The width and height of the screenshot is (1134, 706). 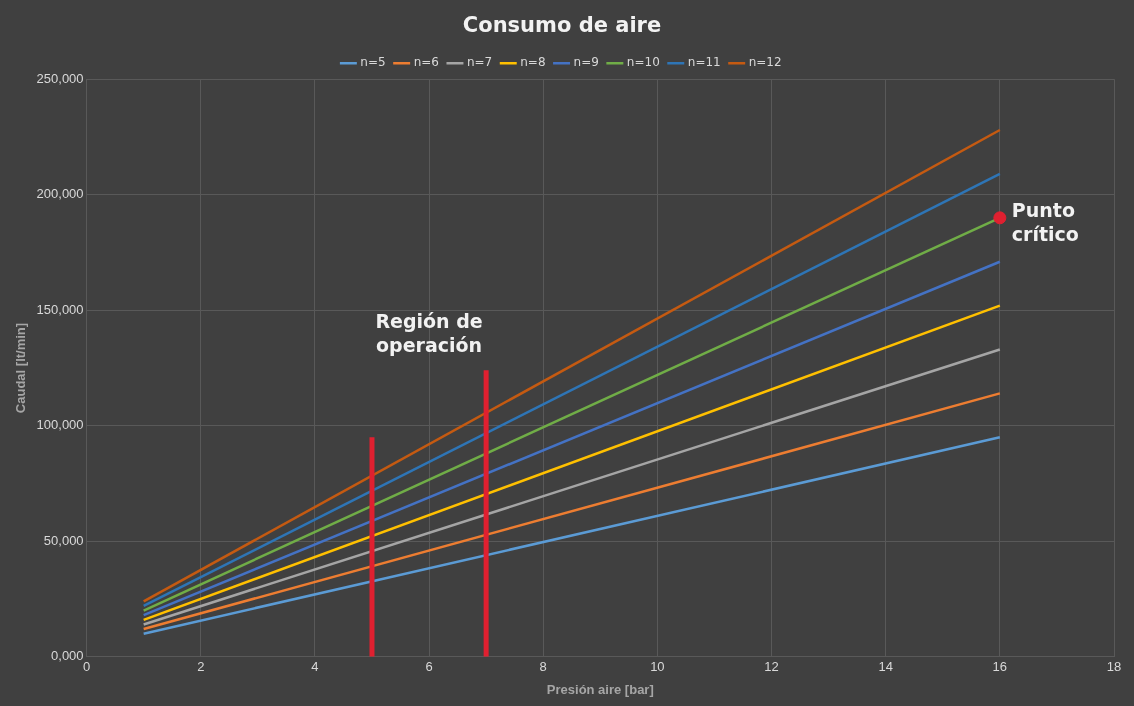 What do you see at coordinates (771, 667) in the screenshot?
I see `x-tick-label: 12` at bounding box center [771, 667].